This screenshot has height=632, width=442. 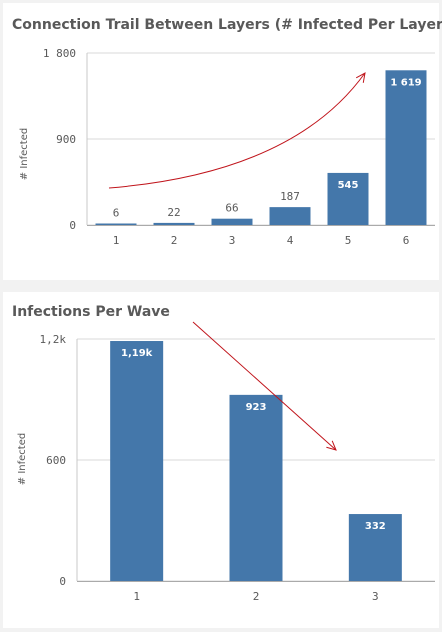 I want to click on data-label: 923, so click(x=256, y=407).